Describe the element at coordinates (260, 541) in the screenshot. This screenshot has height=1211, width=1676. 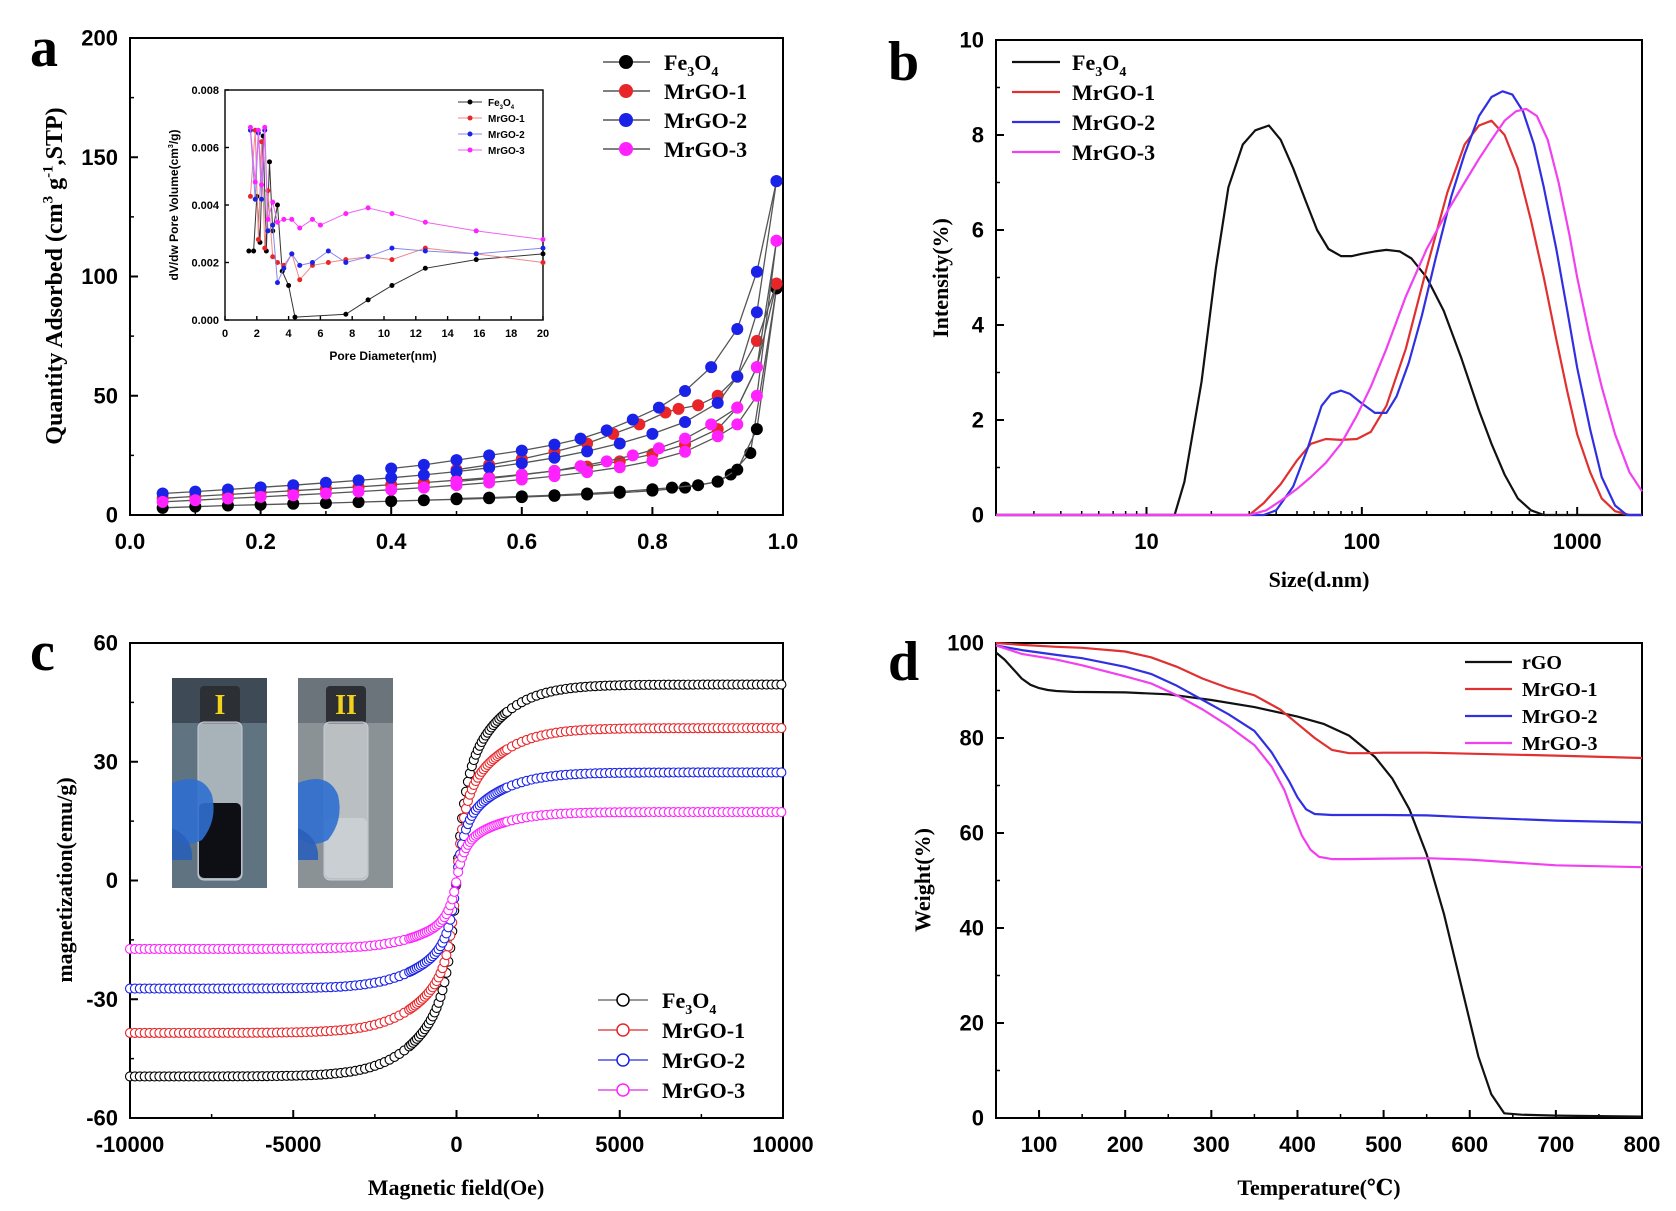
I see `x-tick-label: 0.2` at that location.